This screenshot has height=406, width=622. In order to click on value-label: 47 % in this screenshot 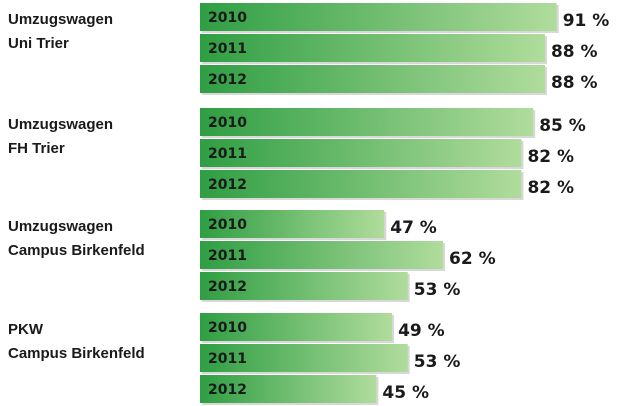, I will do `click(413, 228)`.